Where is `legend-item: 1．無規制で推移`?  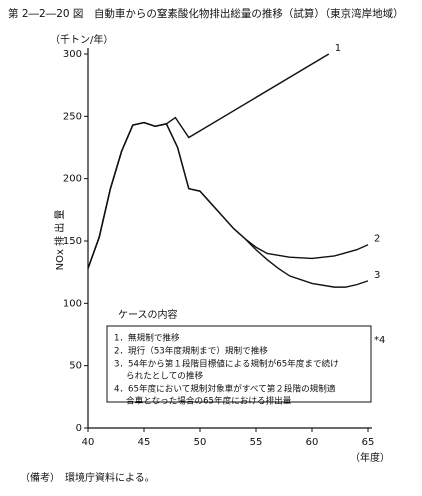
legend-item: 1．無規制で推移 is located at coordinates (147, 338).